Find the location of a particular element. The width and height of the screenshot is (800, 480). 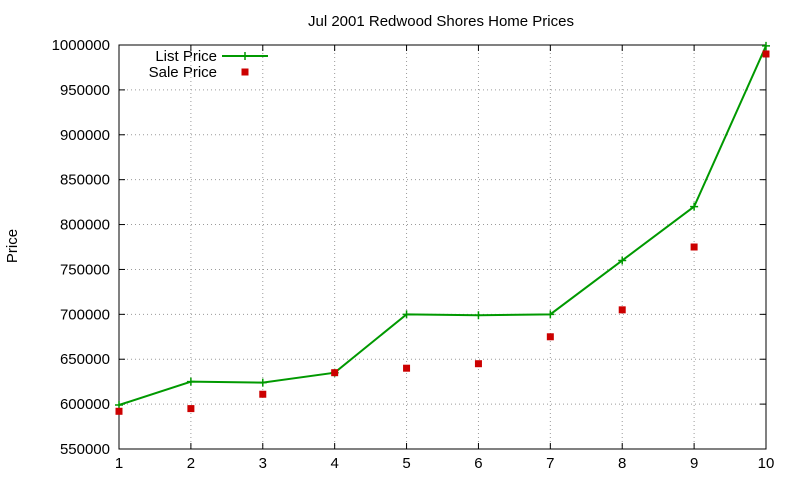

y-tick-label: 550000 is located at coordinates (85, 449).